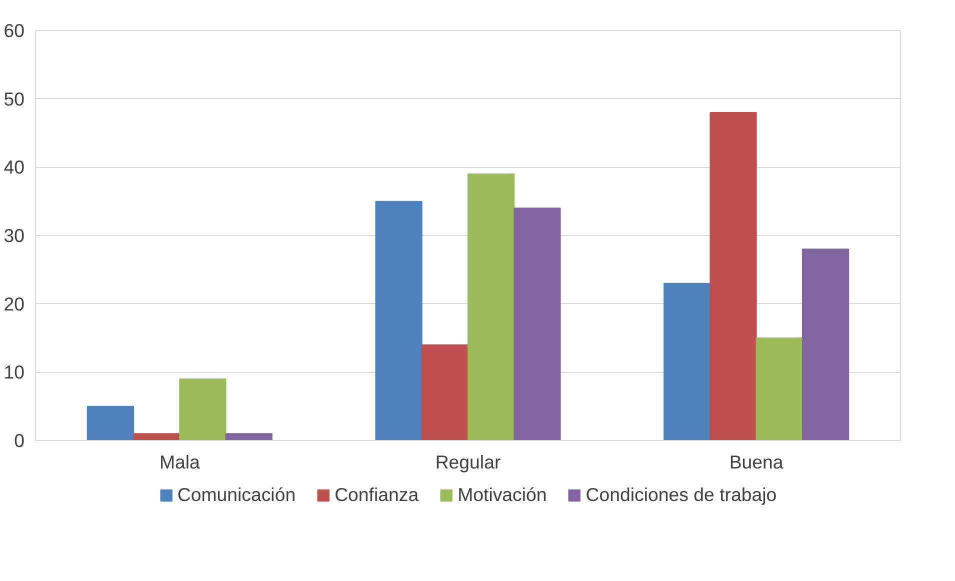 This screenshot has width=955, height=581. I want to click on y-tick-label: 40, so click(14, 167).